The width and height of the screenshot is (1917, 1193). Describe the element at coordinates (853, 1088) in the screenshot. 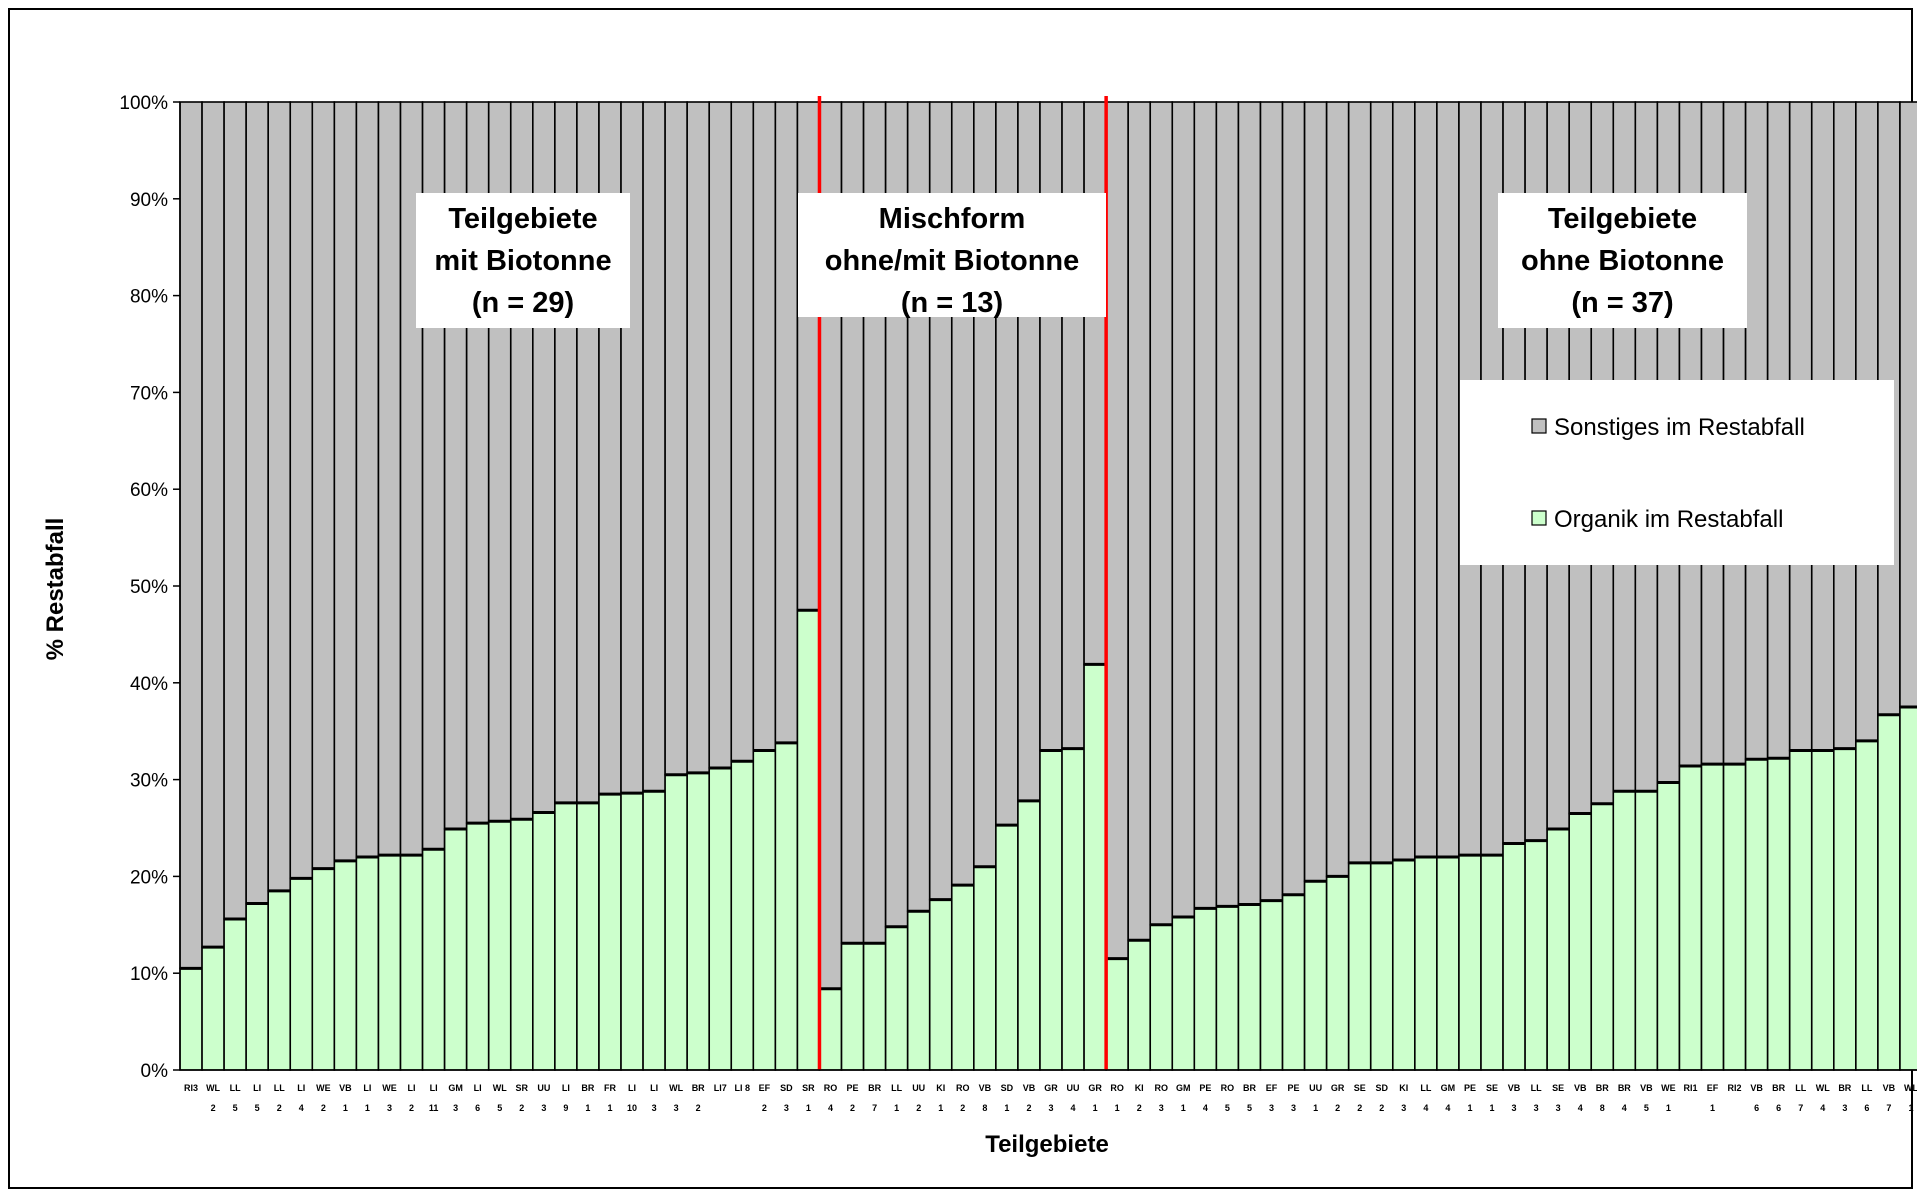

I see `x-category-label: PE` at that location.